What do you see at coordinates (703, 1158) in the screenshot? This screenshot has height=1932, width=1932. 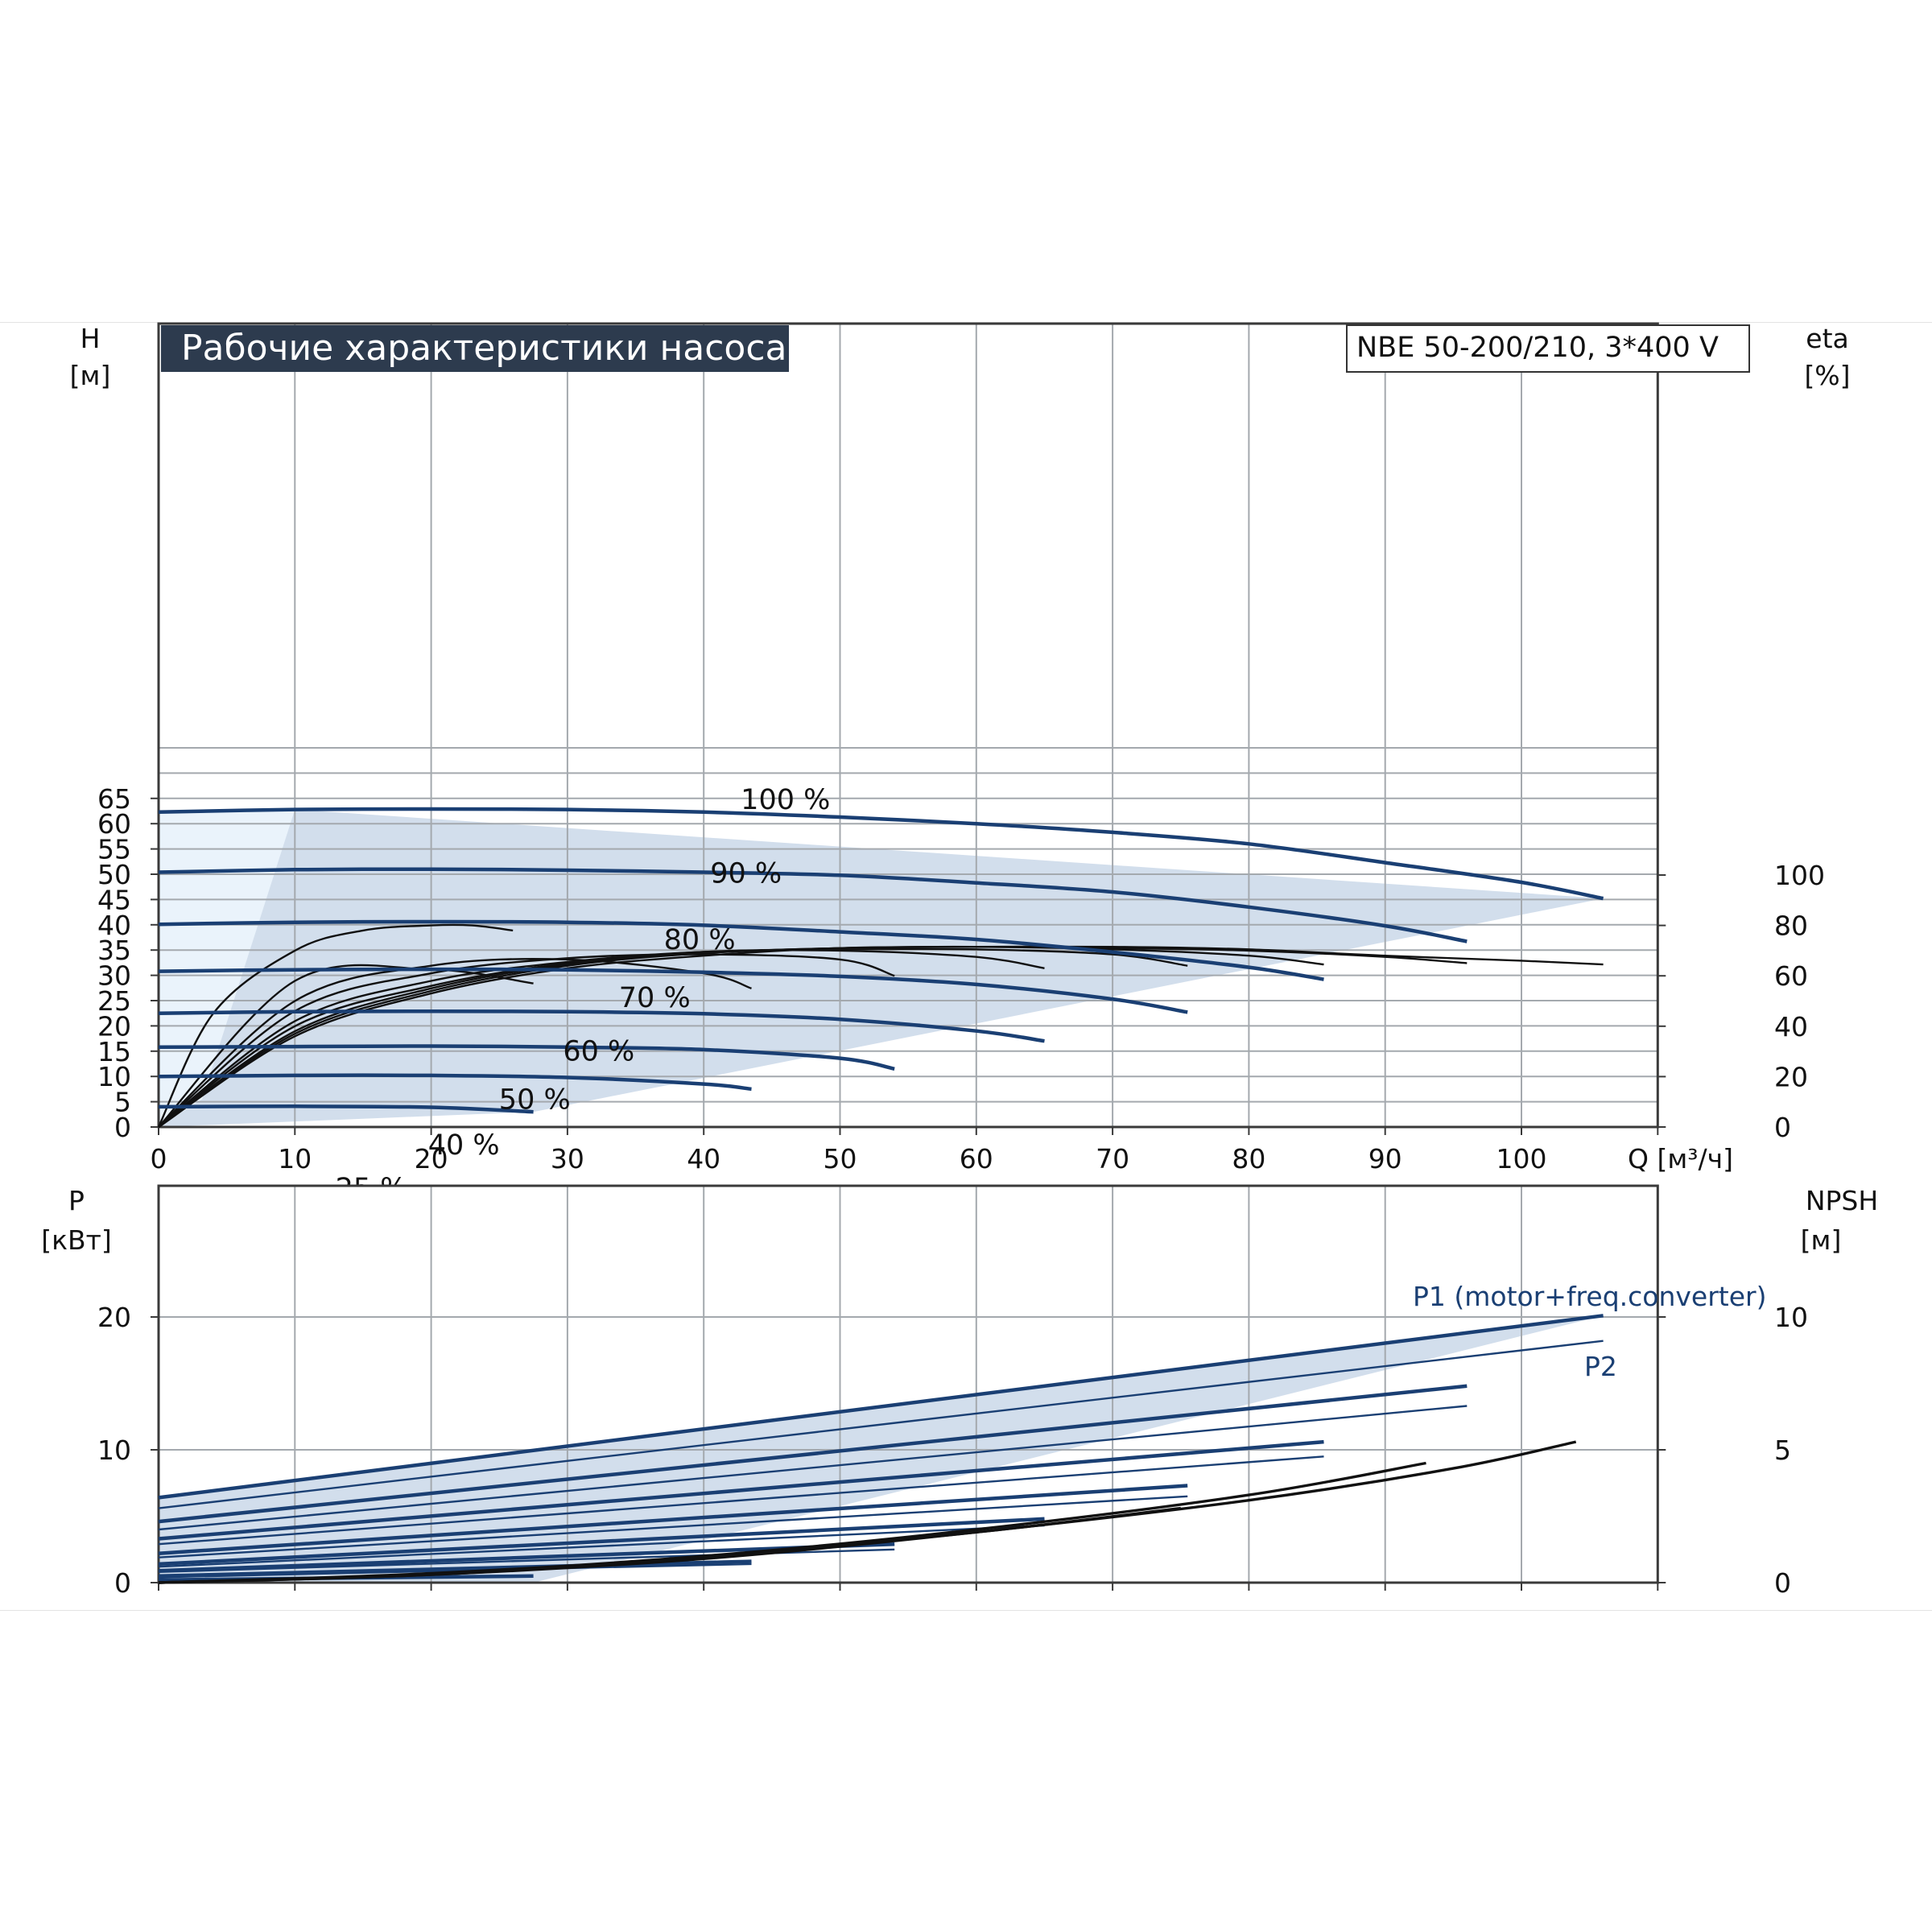 I see `x-tick-label: 40` at bounding box center [703, 1158].